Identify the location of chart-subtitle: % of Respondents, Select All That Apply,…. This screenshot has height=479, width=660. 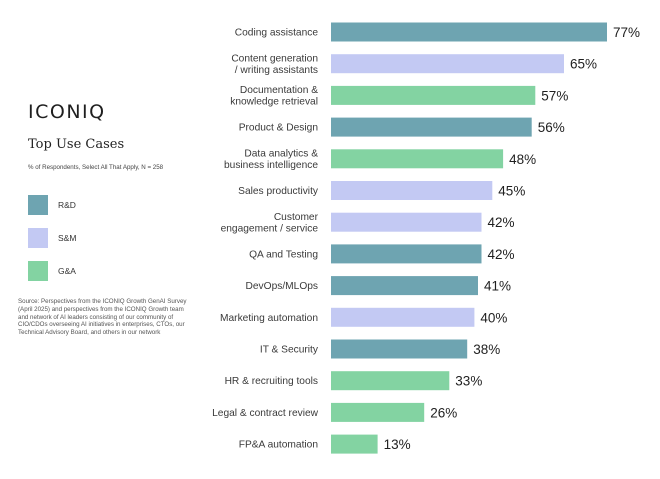
(96, 167).